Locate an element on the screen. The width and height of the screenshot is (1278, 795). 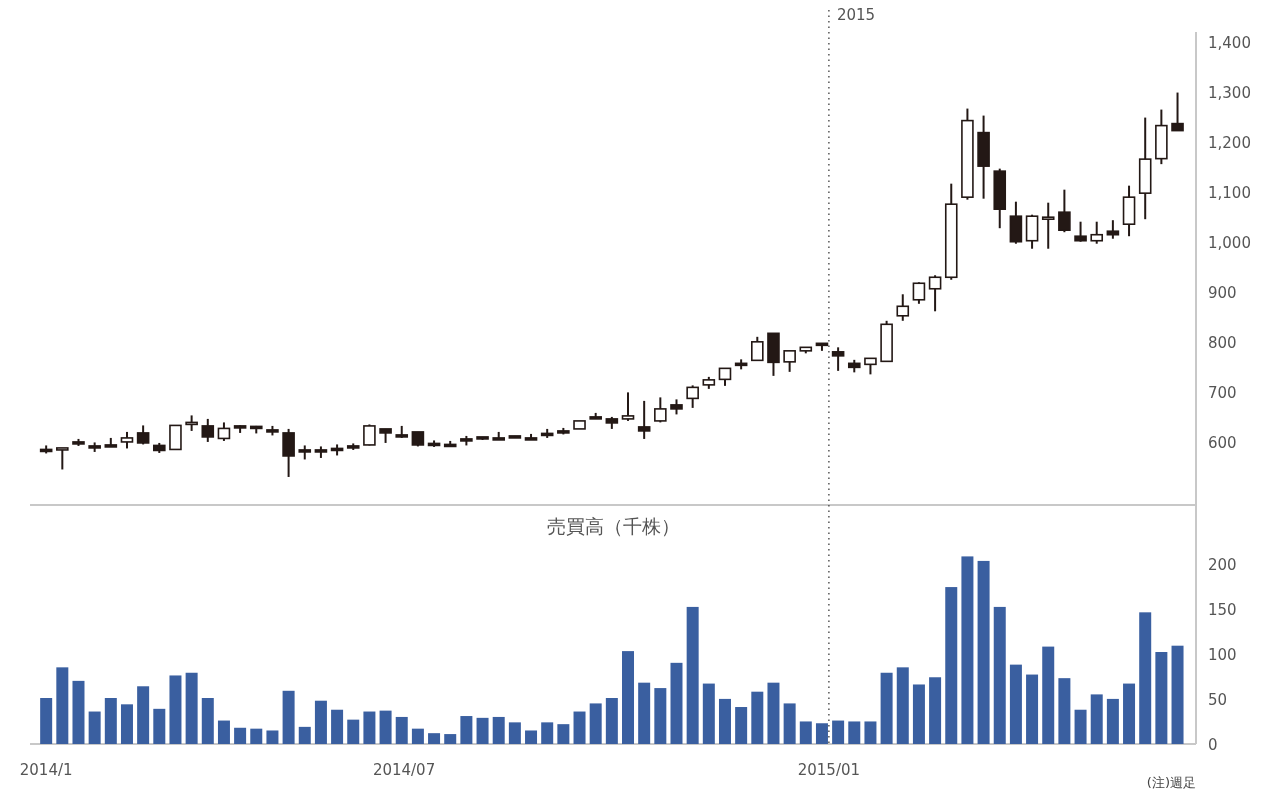
y-tick-label: 150 is located at coordinates (1222, 609).